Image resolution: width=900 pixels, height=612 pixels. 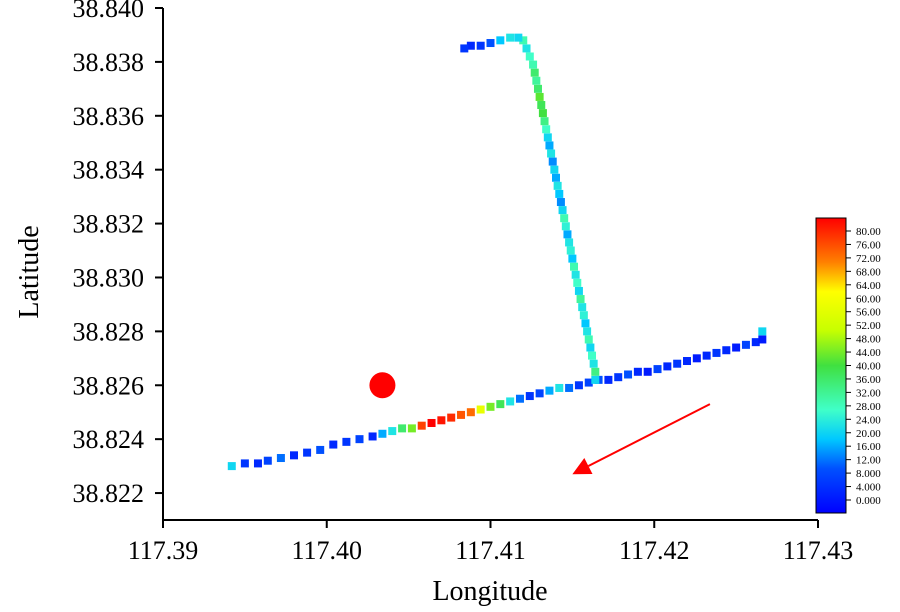 What do you see at coordinates (868, 232) in the screenshot?
I see `colorbar-label: 80.00` at bounding box center [868, 232].